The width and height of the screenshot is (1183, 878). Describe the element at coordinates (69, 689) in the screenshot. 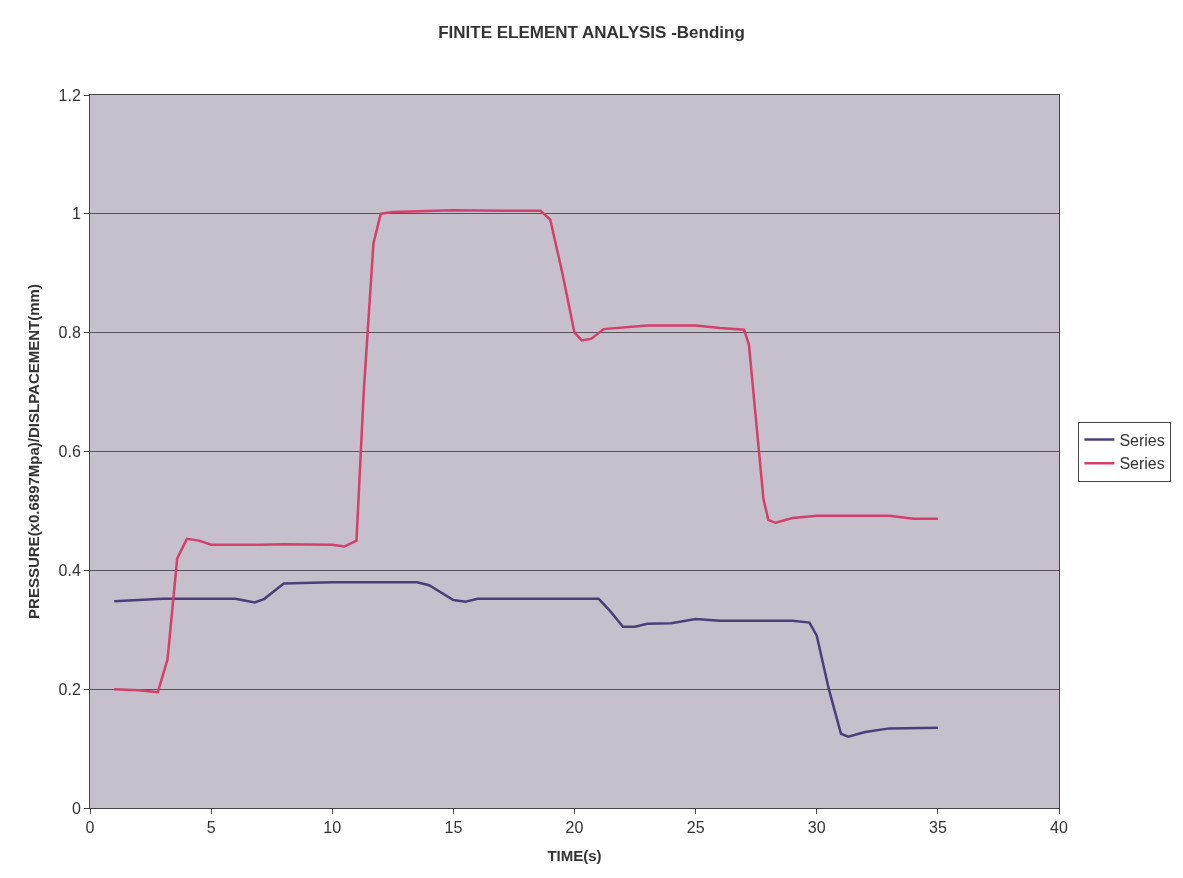

I see `y-tick-label: 0.2` at that location.